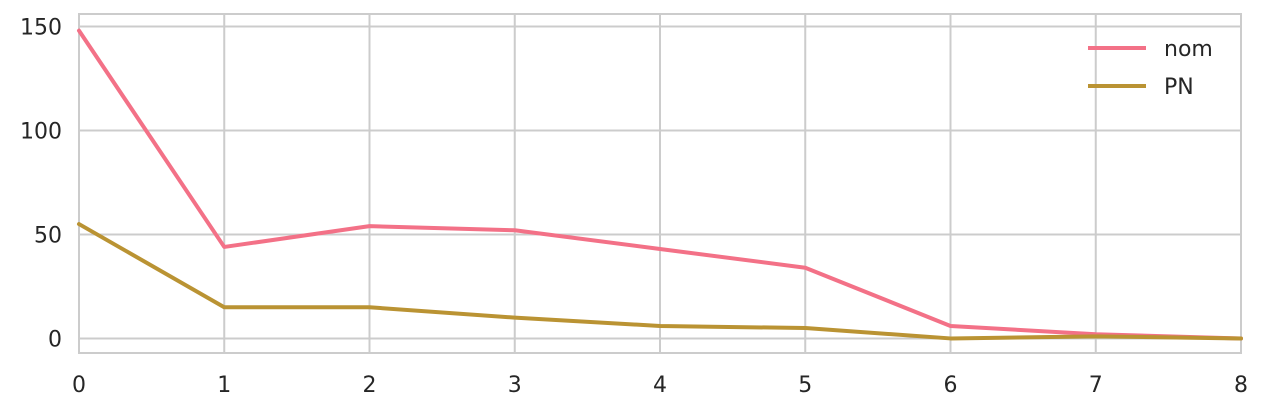 The width and height of the screenshot is (1264, 412). Describe the element at coordinates (951, 385) in the screenshot. I see `x-tick-label: 6` at that location.